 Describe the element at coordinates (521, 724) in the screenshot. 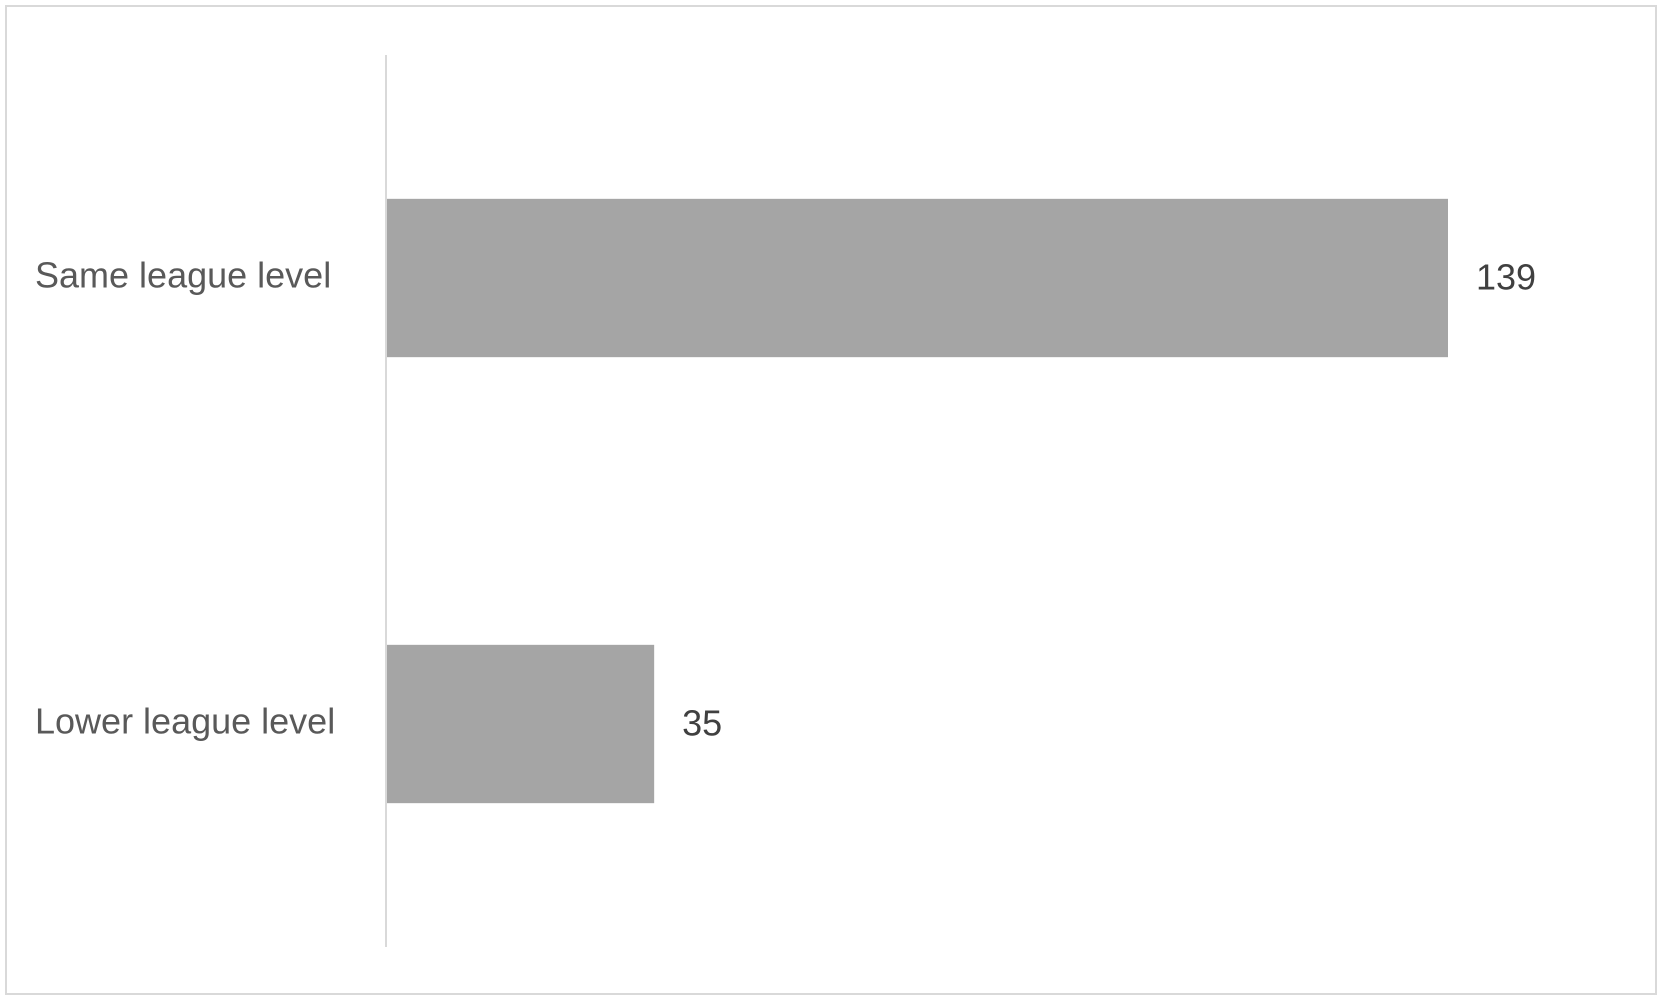

I see `bar-lower-league-level` at that location.